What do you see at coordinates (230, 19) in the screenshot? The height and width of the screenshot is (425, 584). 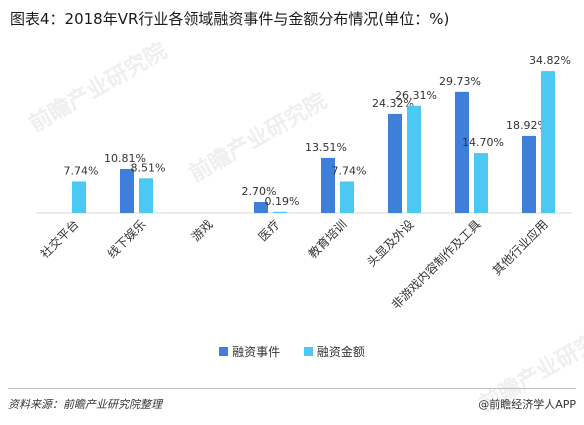 I see `chart-title: 图表4：2018年VR行业各领域融资事件与金额分布情况(单位：%)` at bounding box center [230, 19].